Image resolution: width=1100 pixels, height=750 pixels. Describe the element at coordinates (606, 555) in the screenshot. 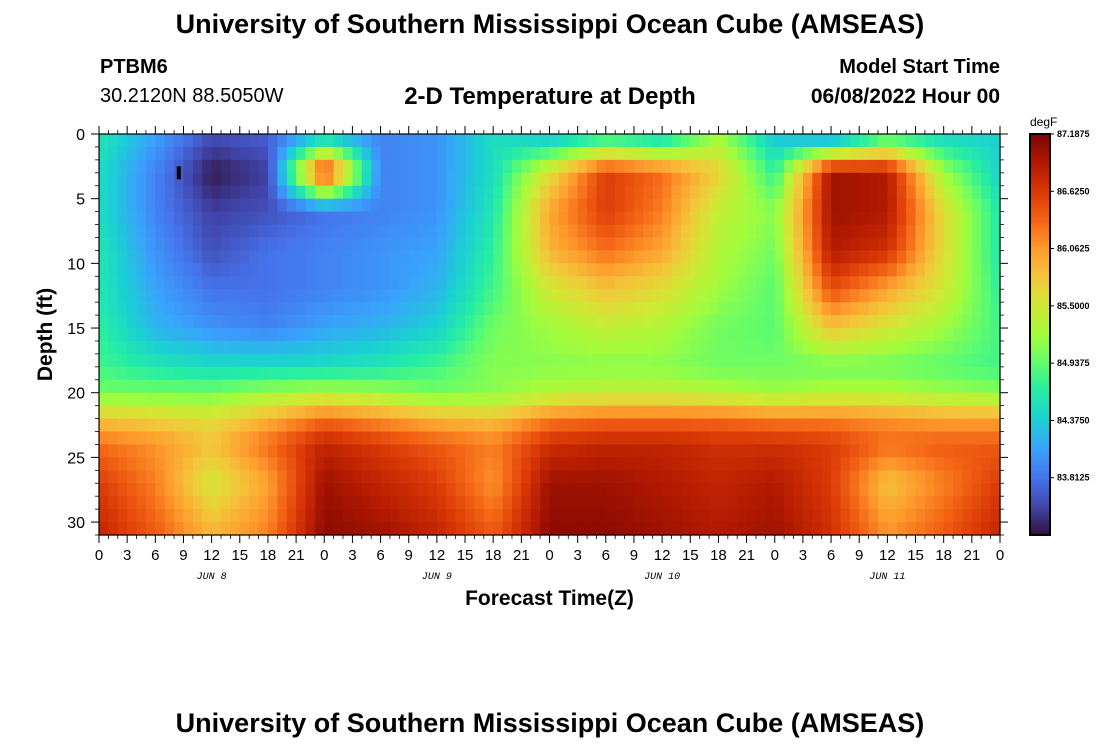

I see `x-tick-label: 6` at that location.